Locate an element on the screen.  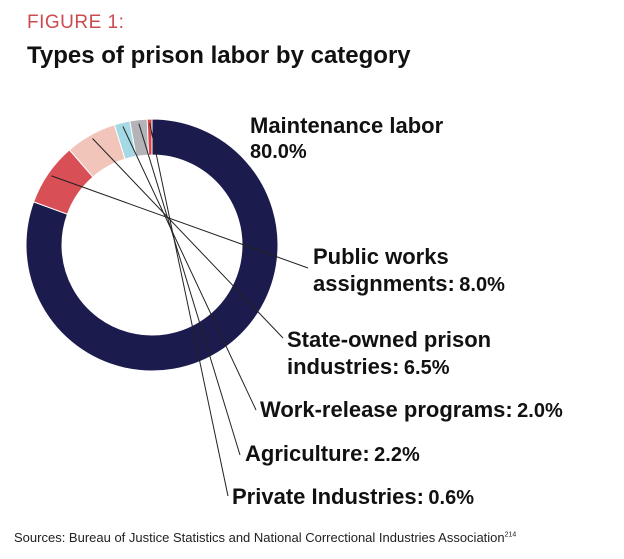
label-public-works-line2: assignments: is located at coordinates (384, 283).